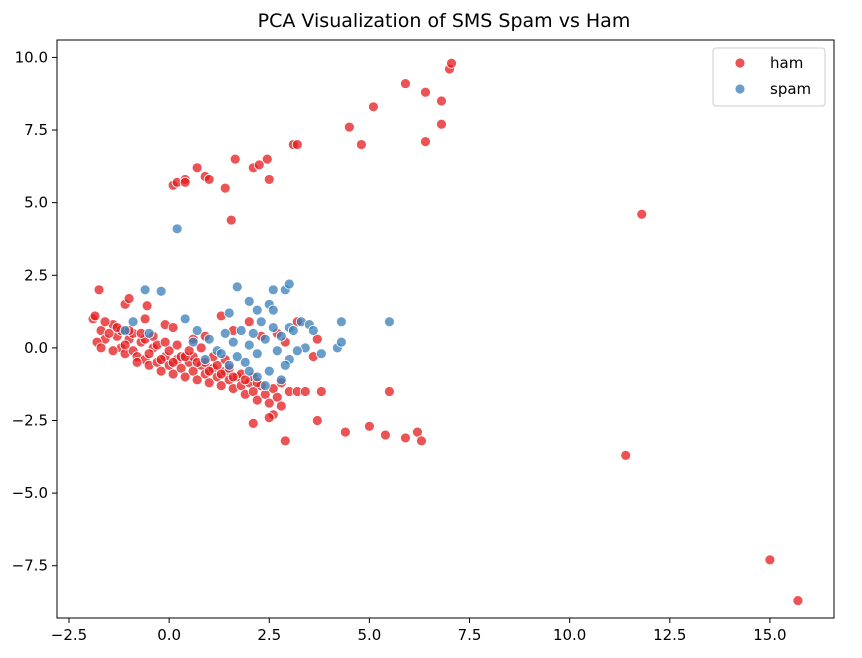 The height and width of the screenshot is (658, 862). I want to click on y-tick-label: −7.5, so click(30, 566).